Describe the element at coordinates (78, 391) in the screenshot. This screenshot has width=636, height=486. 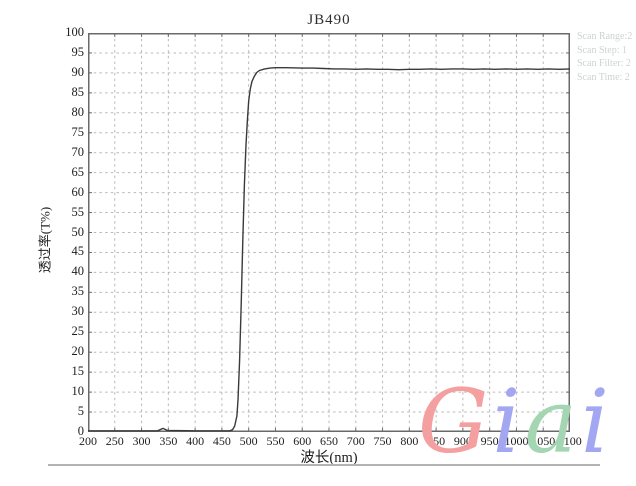
I see `y-tick-label: 10` at that location.